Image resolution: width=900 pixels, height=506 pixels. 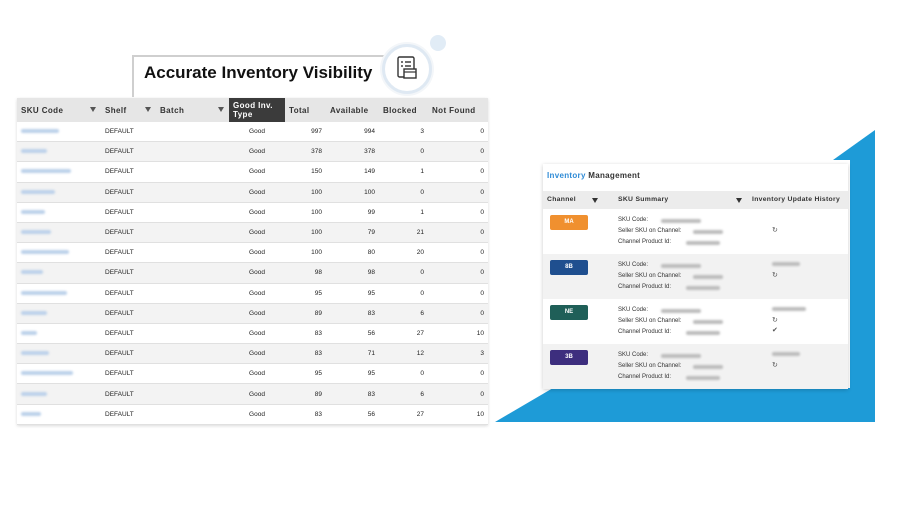 I want to click on sku-summary-label: SKU Code:, so click(x=633, y=265).